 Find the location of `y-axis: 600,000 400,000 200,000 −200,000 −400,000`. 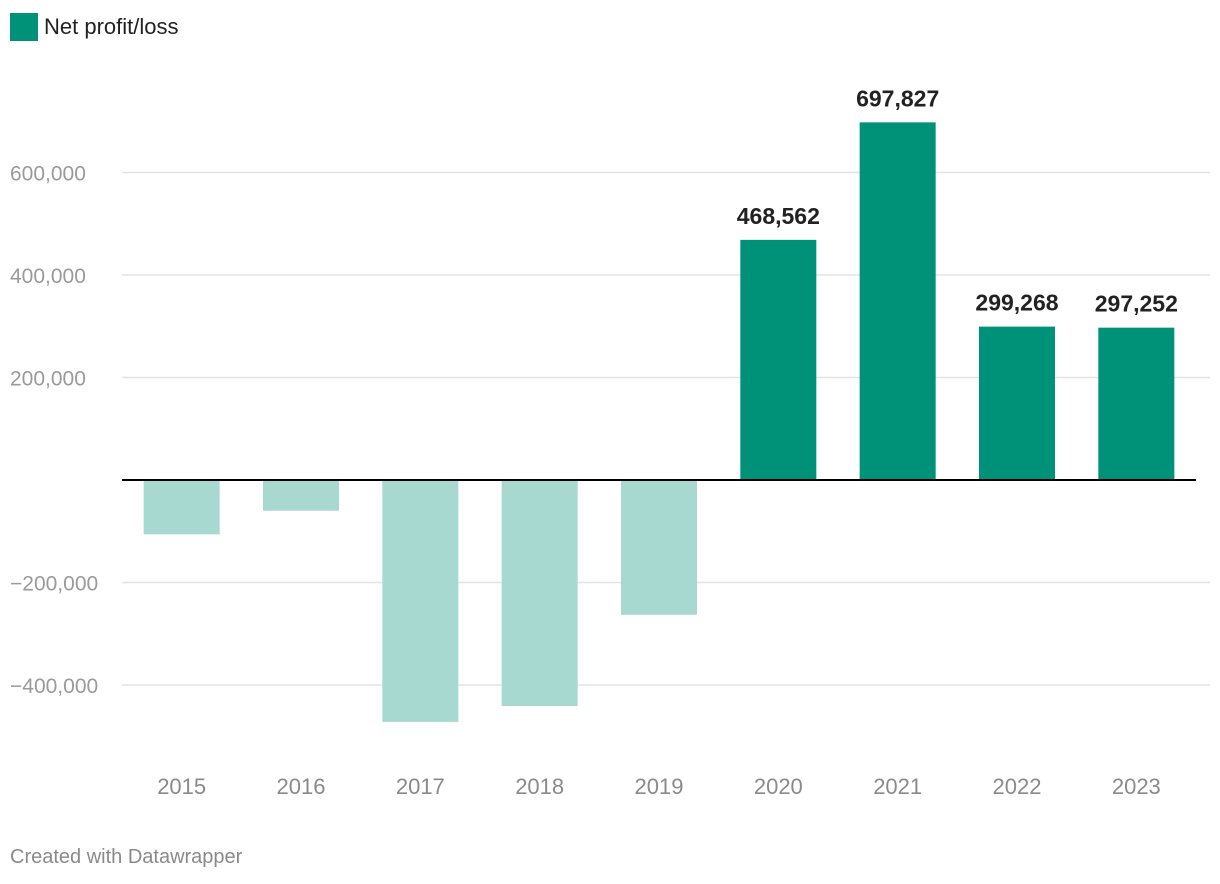

y-axis: 600,000 400,000 200,000 −200,000 −400,000 is located at coordinates (54, 431).